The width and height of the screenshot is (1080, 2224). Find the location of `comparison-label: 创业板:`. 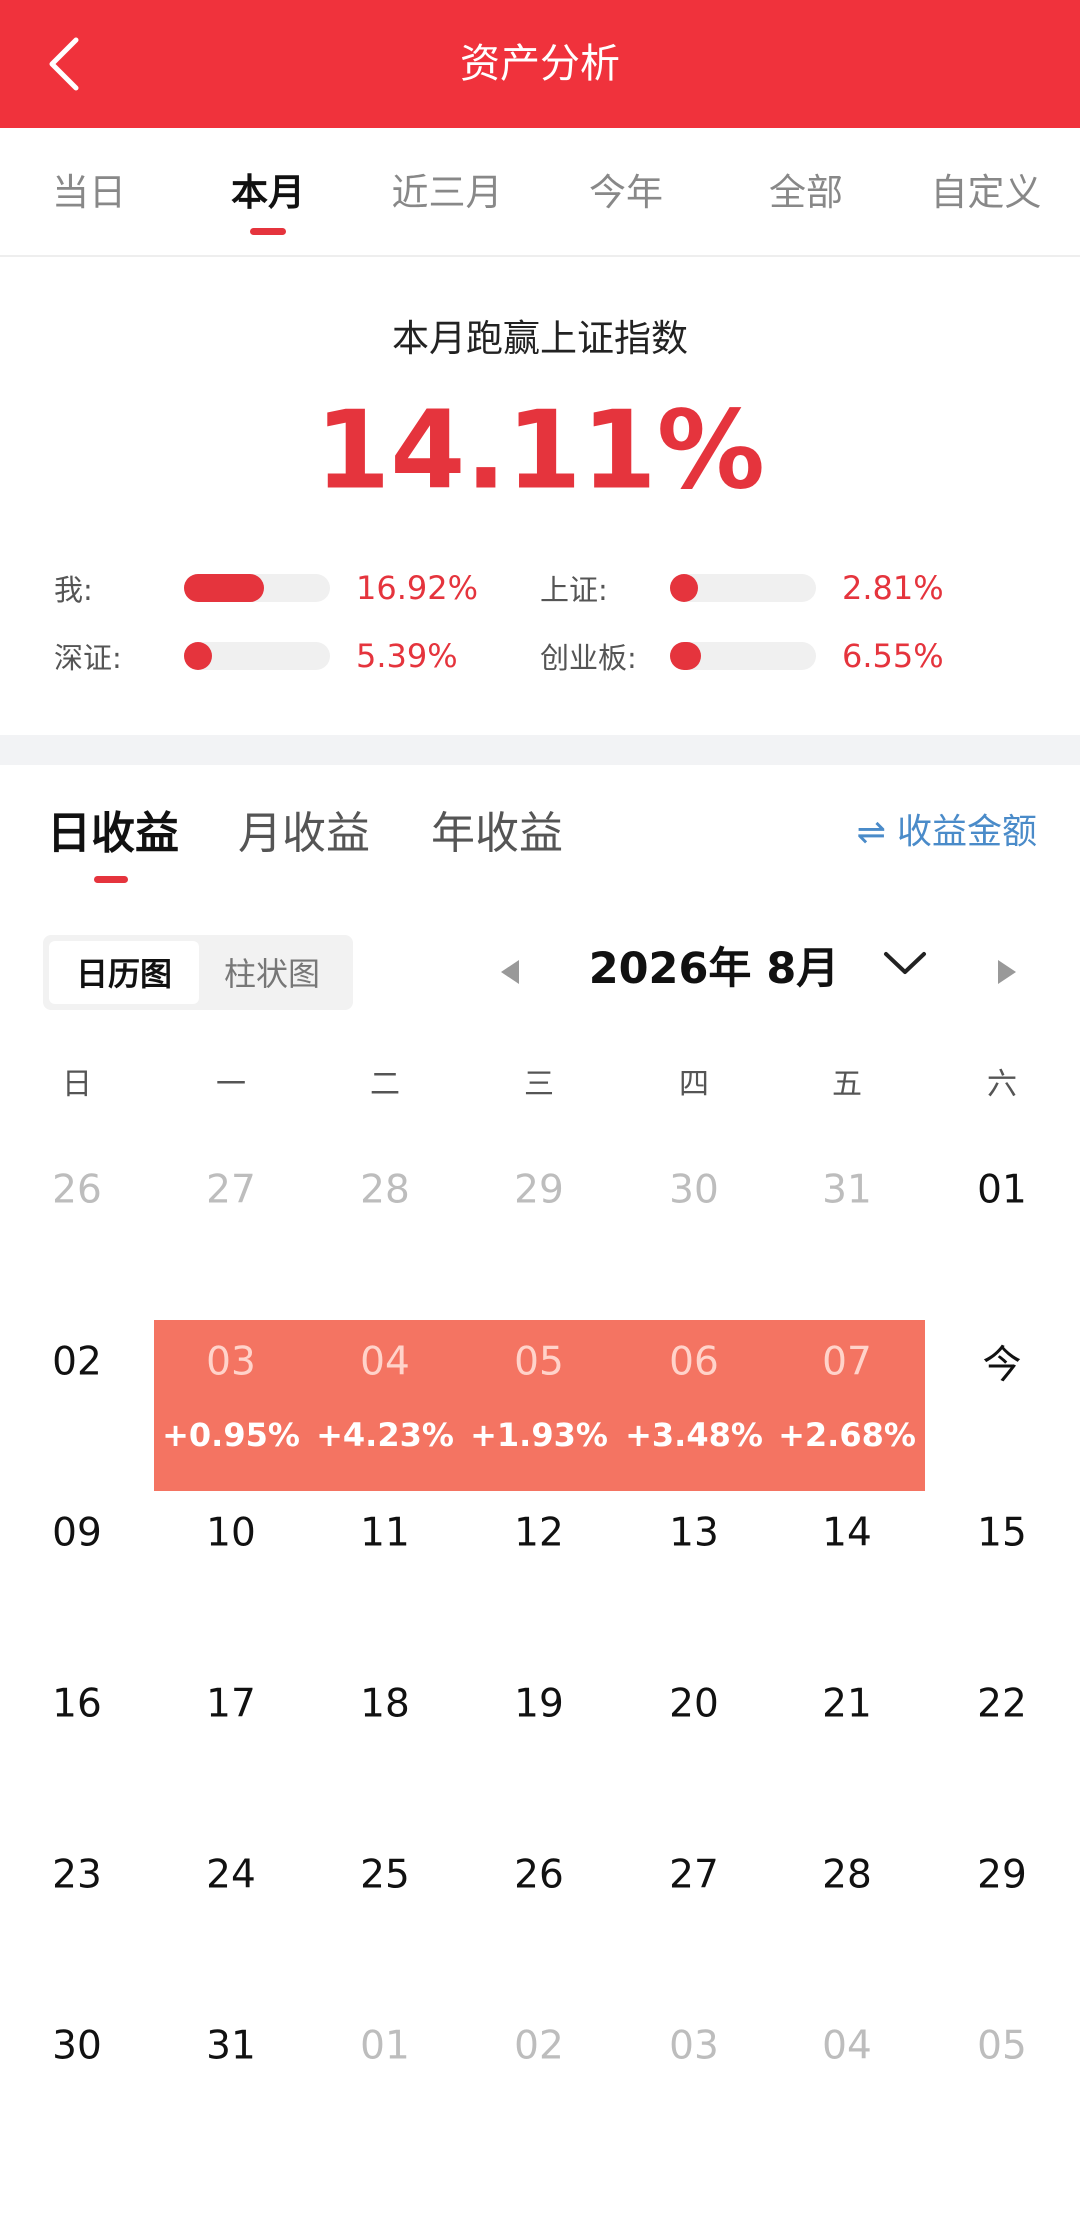

comparison-label: 创业板: is located at coordinates (588, 658).